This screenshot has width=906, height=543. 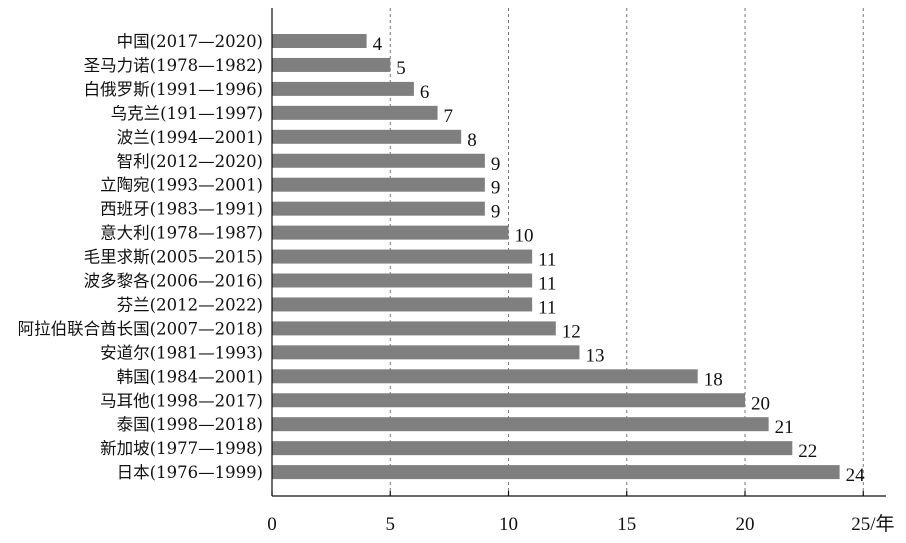 I want to click on category-label: 阿拉伯联合酋长国(2007—2018), so click(x=140, y=328).